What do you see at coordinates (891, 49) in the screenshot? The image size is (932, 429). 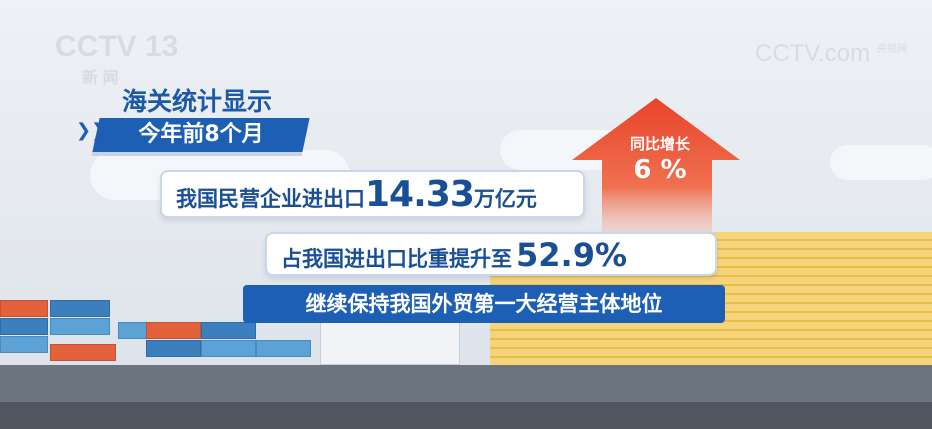 I see `watermark-sub: 央视网` at bounding box center [891, 49].